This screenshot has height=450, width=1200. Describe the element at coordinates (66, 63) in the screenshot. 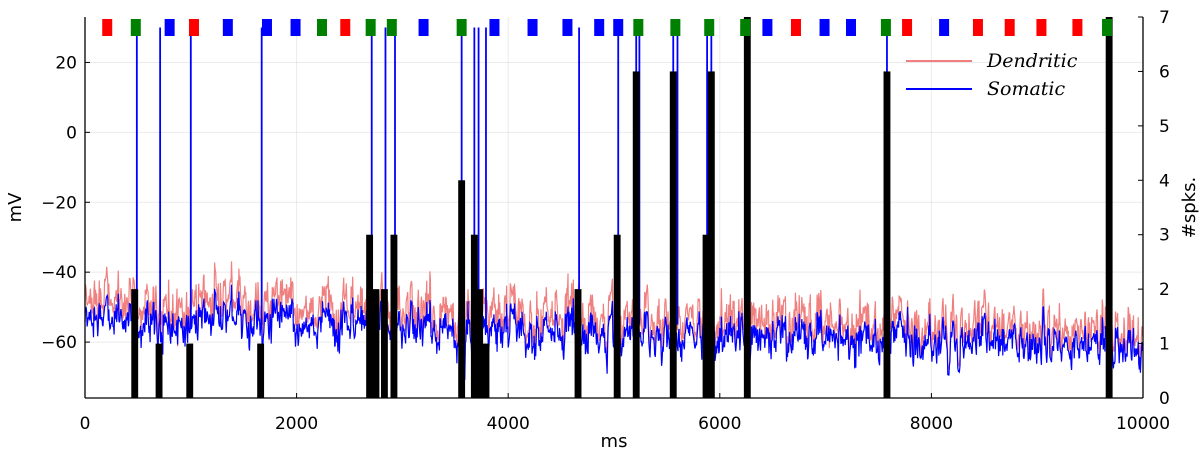

I see `y-tick-label: 20` at that location.